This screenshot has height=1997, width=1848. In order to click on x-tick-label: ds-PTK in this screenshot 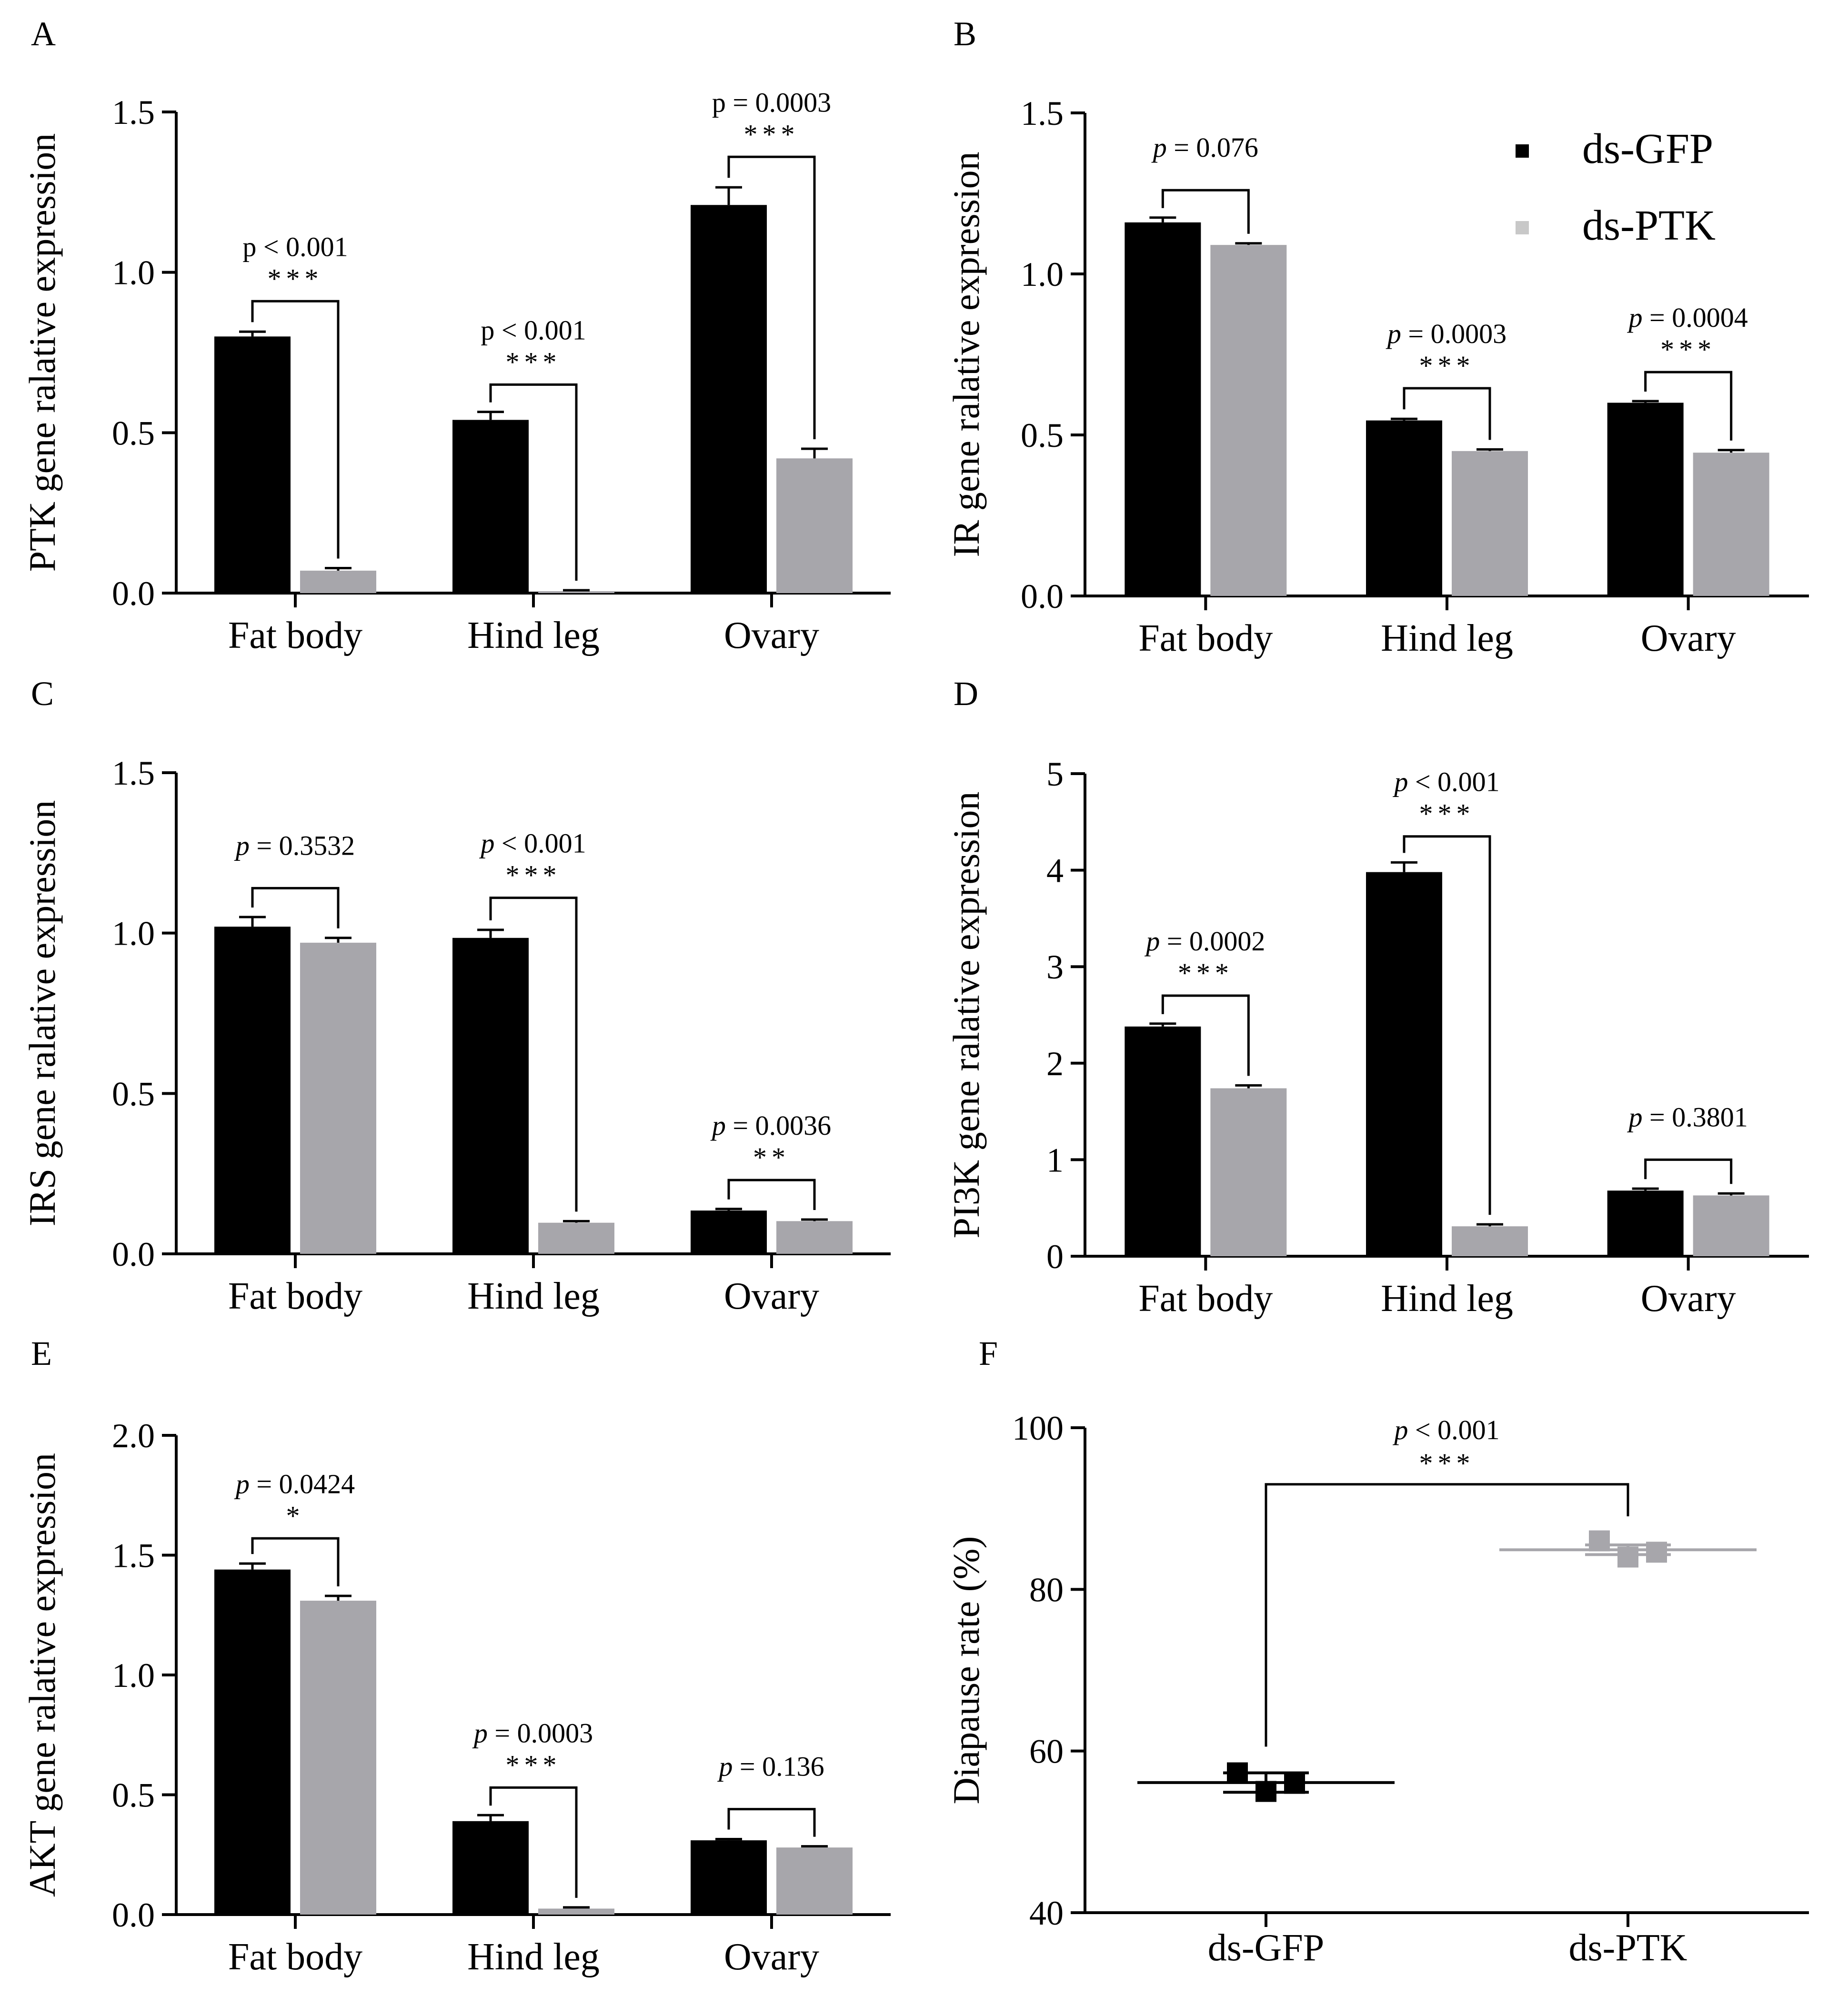, I will do `click(1628, 1948)`.